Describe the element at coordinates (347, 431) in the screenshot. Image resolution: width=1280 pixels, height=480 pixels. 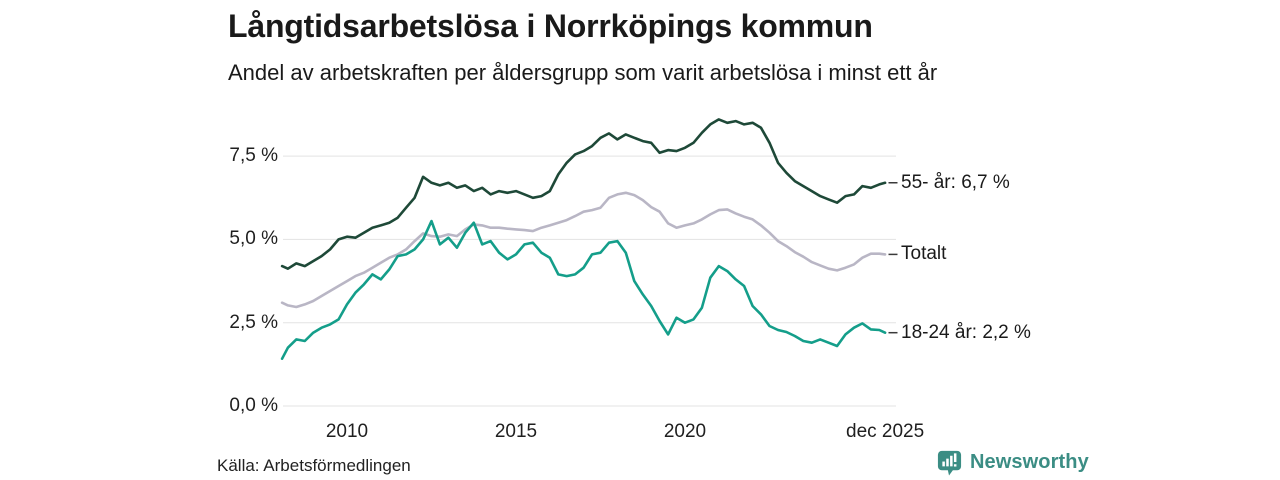
I see `x-axis-tick-label: 2010` at that location.